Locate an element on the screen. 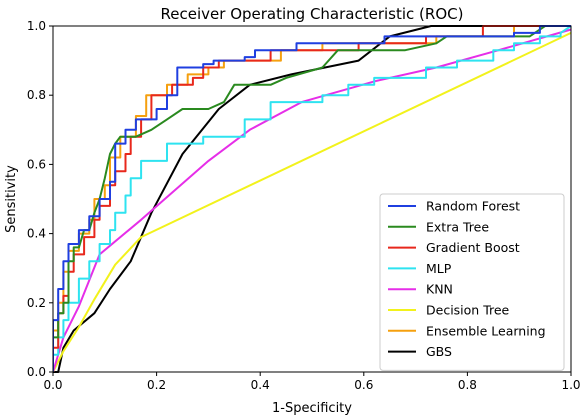 This screenshot has width=586, height=419. y-axis-label: Sensitivity is located at coordinates (11, 199).